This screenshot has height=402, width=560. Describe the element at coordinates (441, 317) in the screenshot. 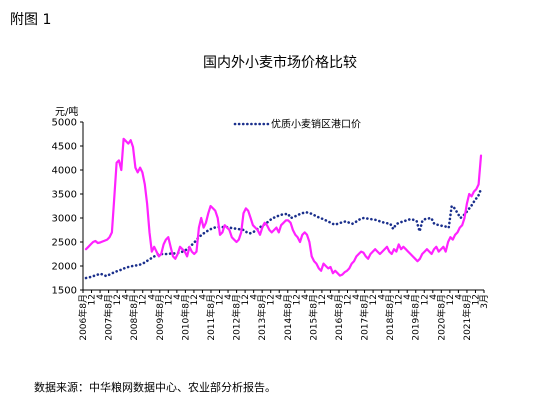

I see `x-tick-label: 2020年8月` at that location.